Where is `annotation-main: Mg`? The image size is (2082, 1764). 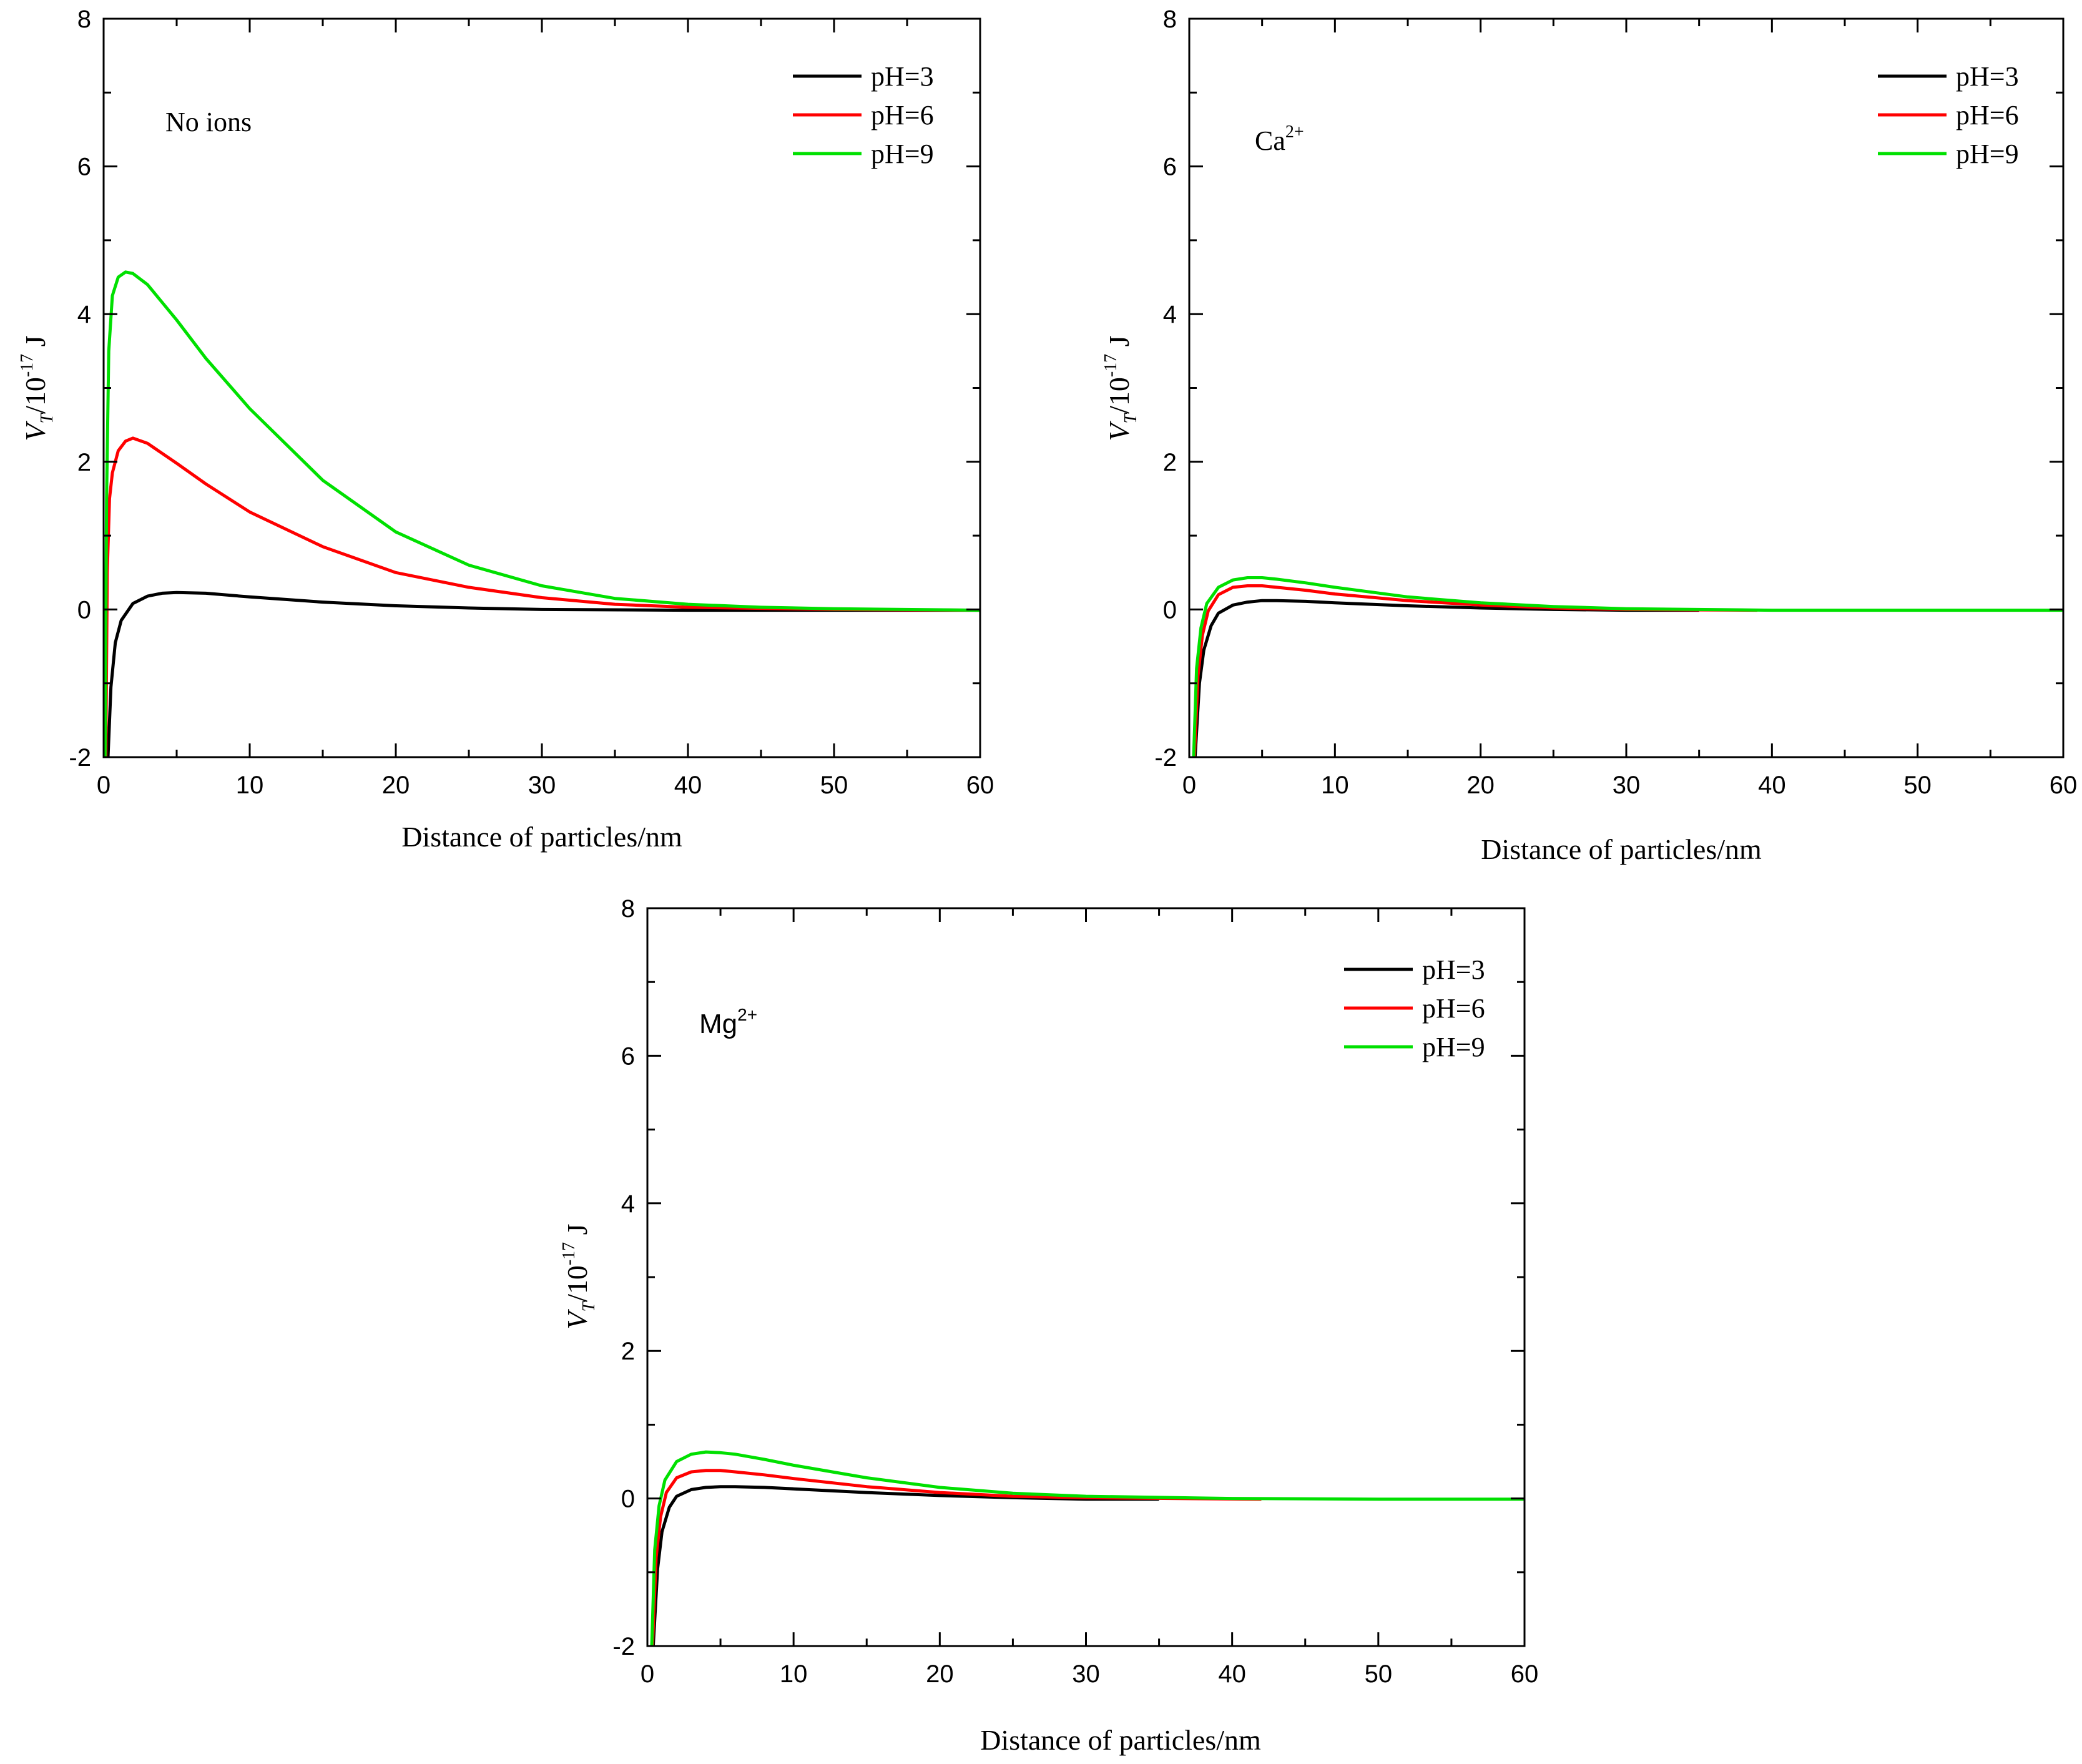
annotation-main: Mg is located at coordinates (718, 1024).